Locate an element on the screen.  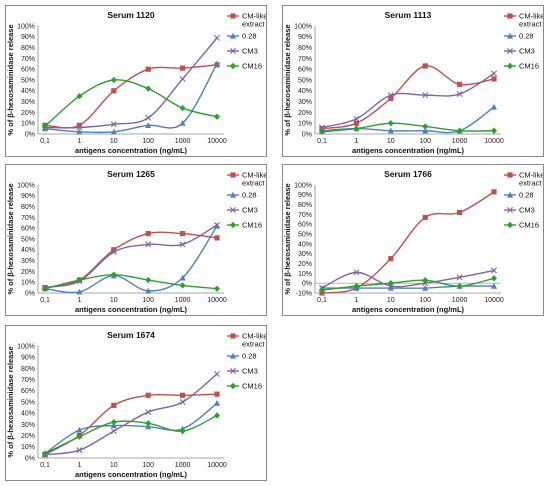
y-tick-label: 70% is located at coordinates (305, 215).